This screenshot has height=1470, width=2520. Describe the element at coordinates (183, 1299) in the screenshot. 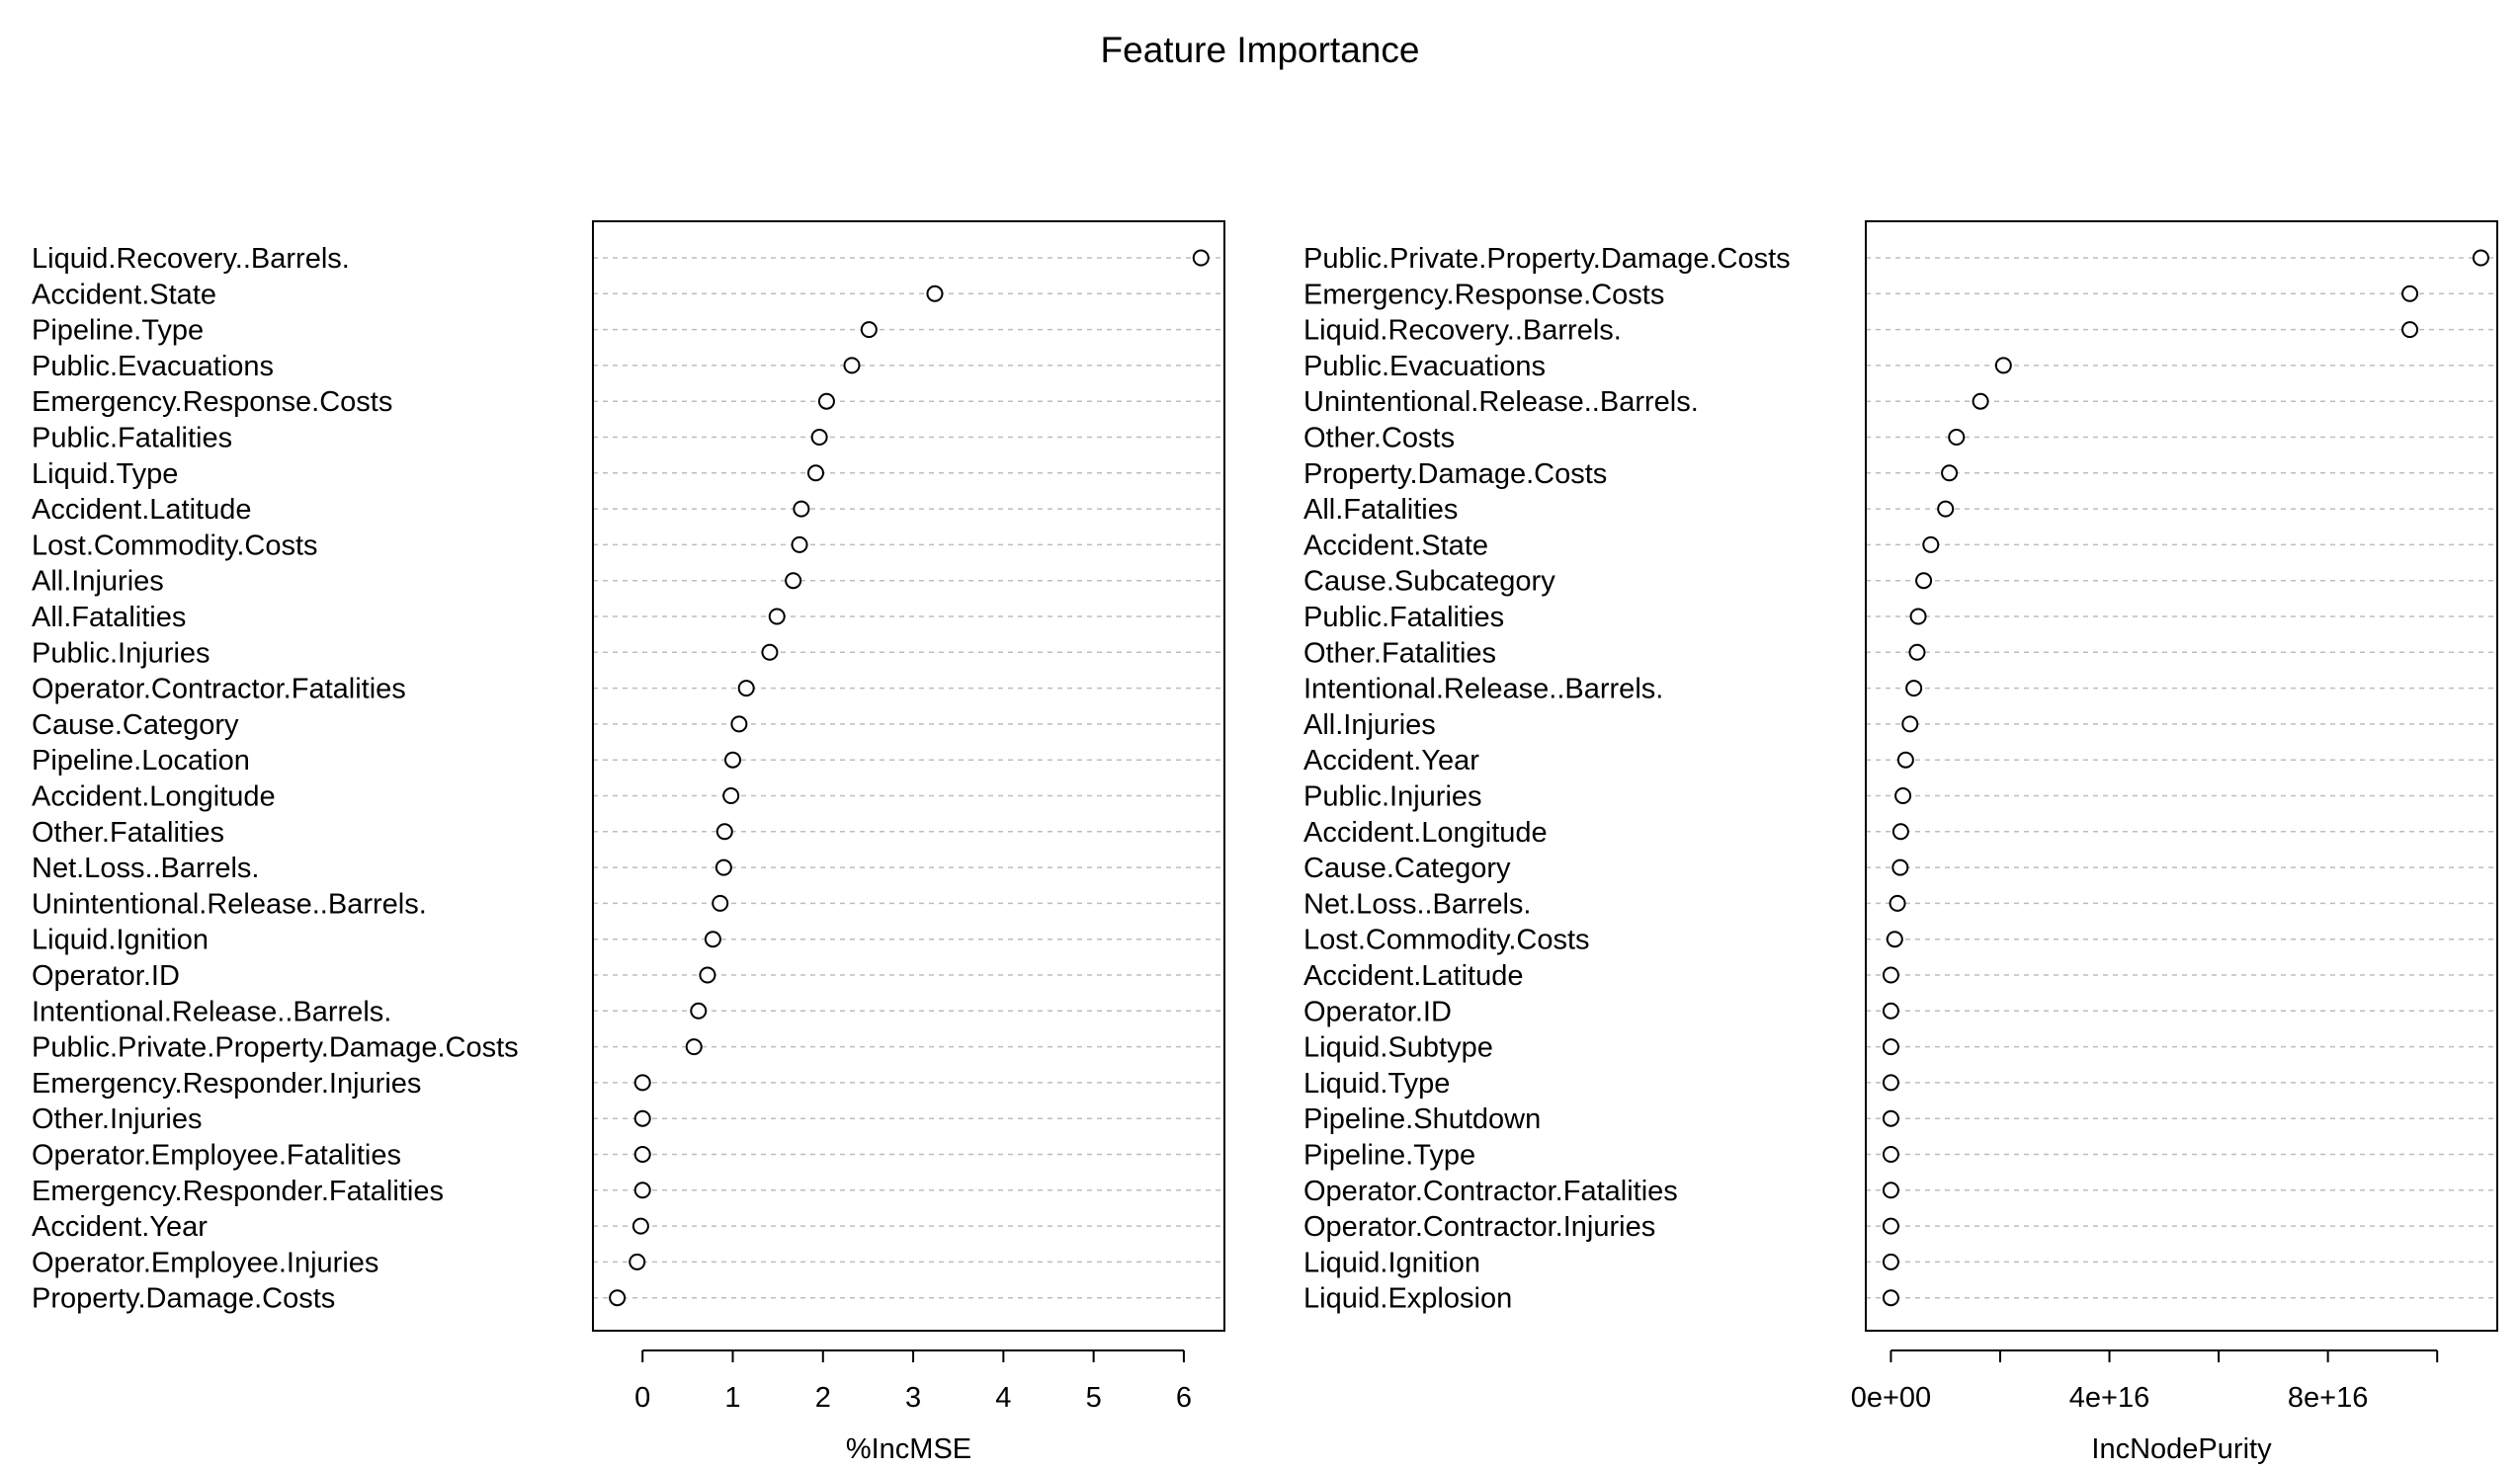

I see `category-label: Property.Damage.Costs` at that location.